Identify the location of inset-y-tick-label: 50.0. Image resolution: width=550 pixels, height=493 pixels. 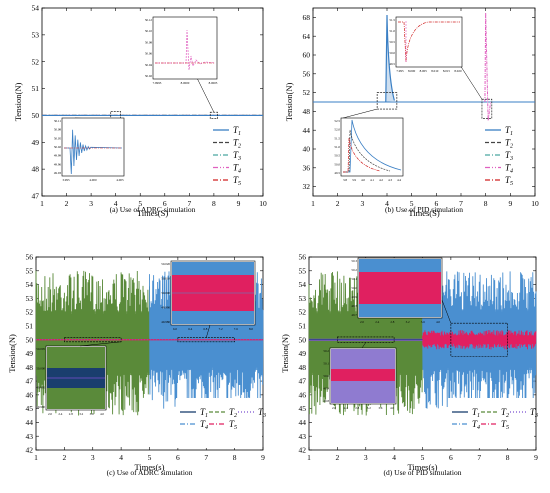
(337, 164).